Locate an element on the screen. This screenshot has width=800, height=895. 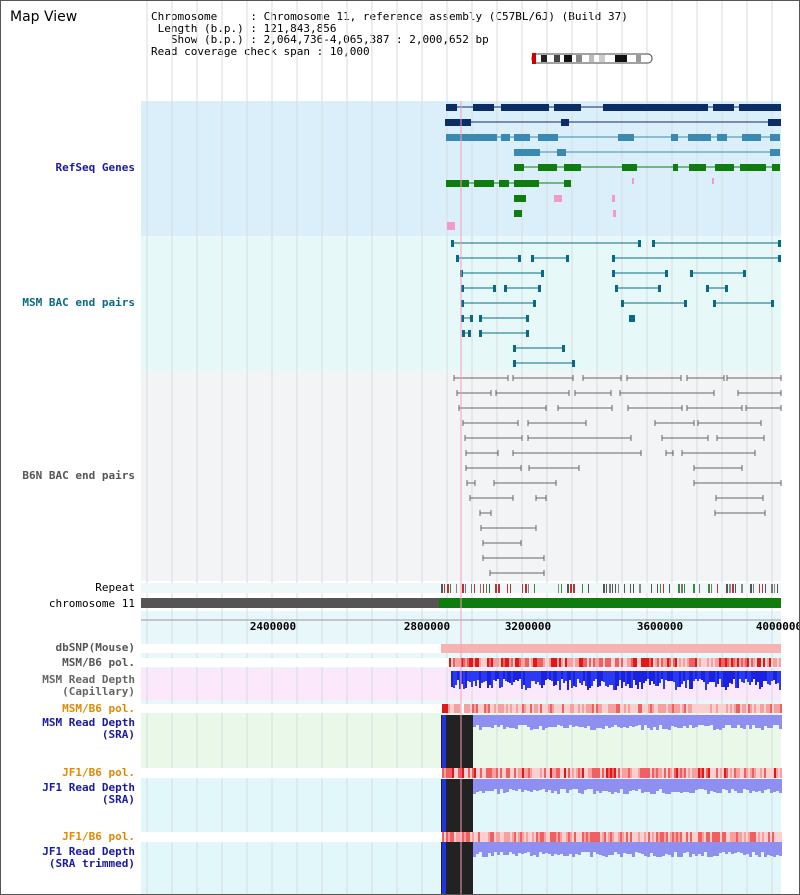
jf1-sra-trimmed-read-depth is located at coordinates (611, 868).